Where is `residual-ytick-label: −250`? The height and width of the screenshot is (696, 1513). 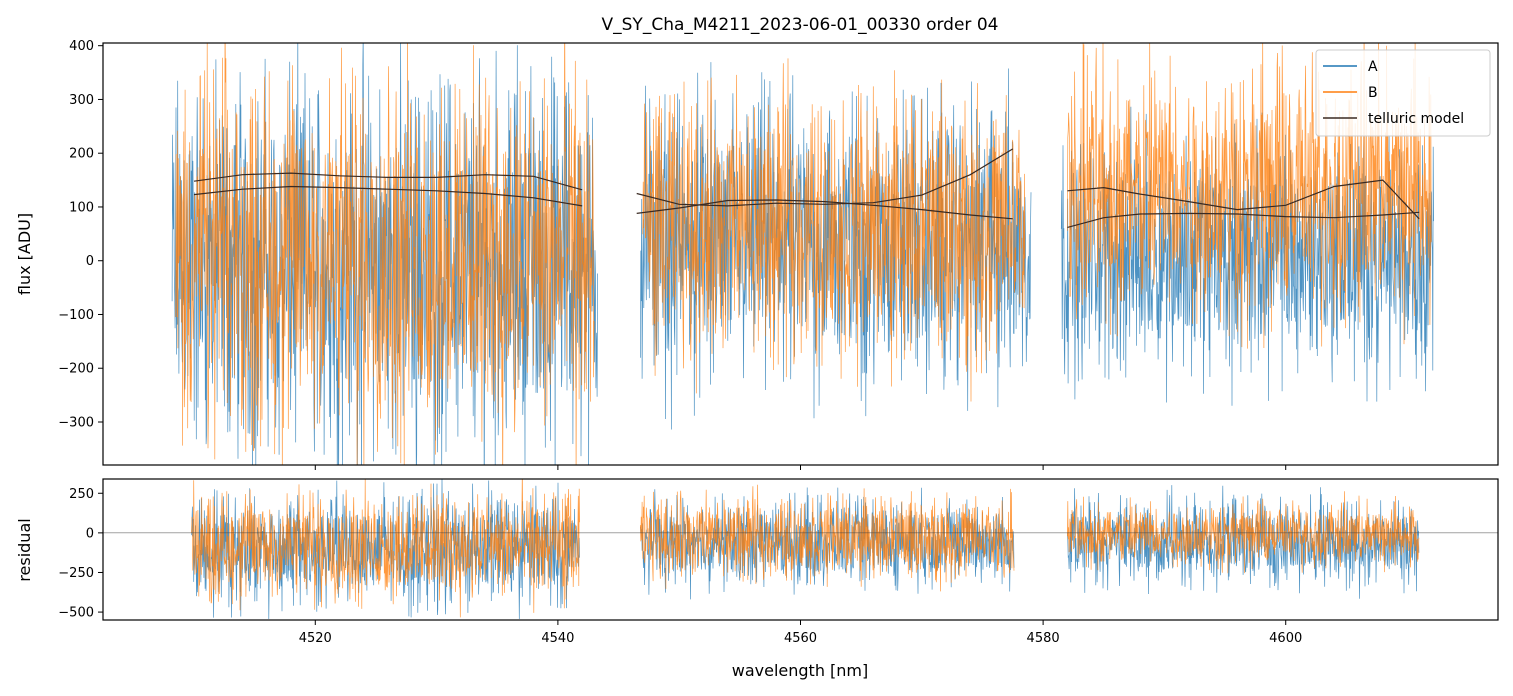
residual-ytick-label: −250 is located at coordinates (76, 573).